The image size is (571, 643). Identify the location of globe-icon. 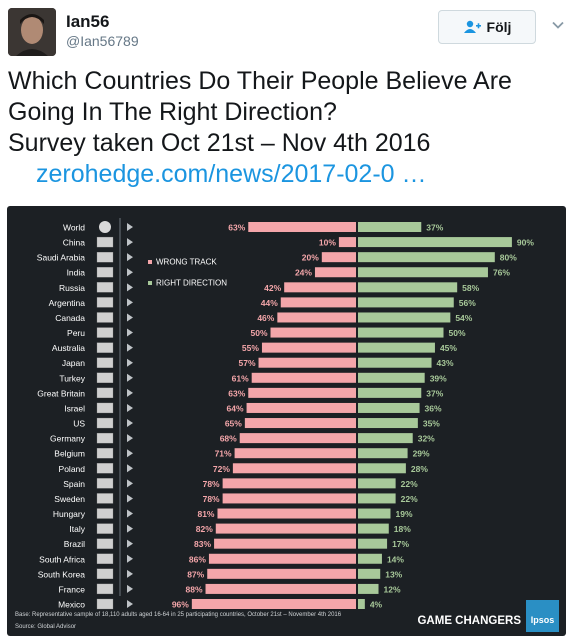
(105, 227).